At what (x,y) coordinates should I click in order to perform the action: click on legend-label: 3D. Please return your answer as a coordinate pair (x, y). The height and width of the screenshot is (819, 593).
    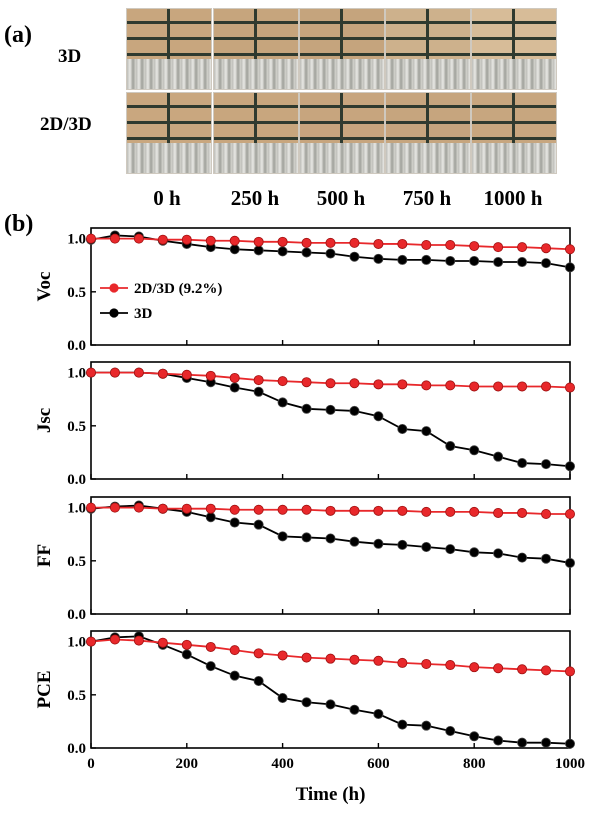
    Looking at the image, I should click on (143, 314).